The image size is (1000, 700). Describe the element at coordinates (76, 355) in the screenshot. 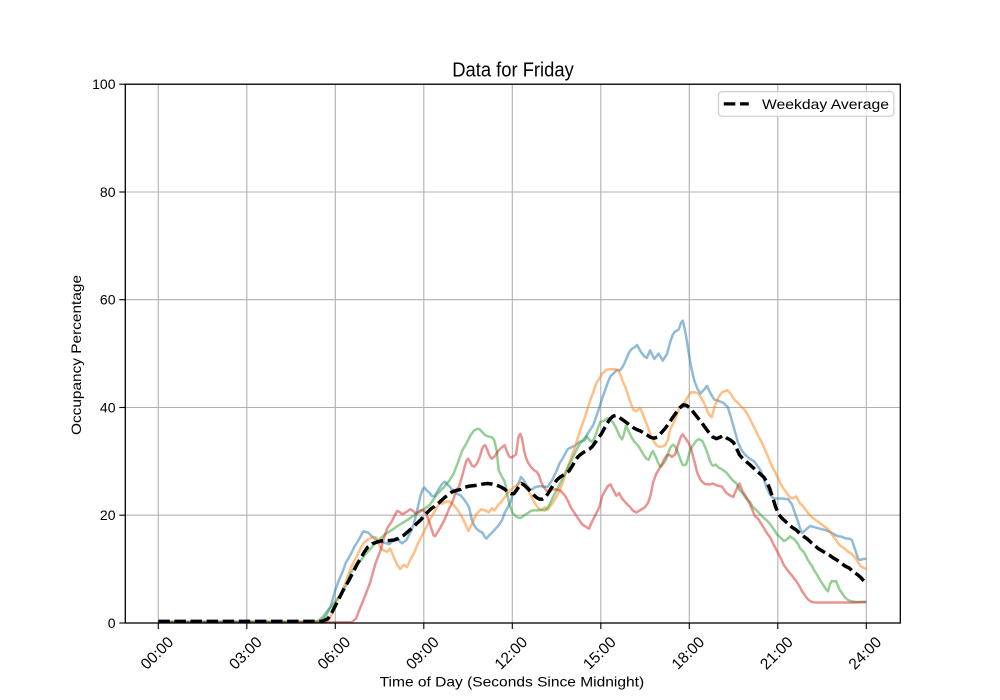

I see `svg-text: Occupancy Percentage` at that location.